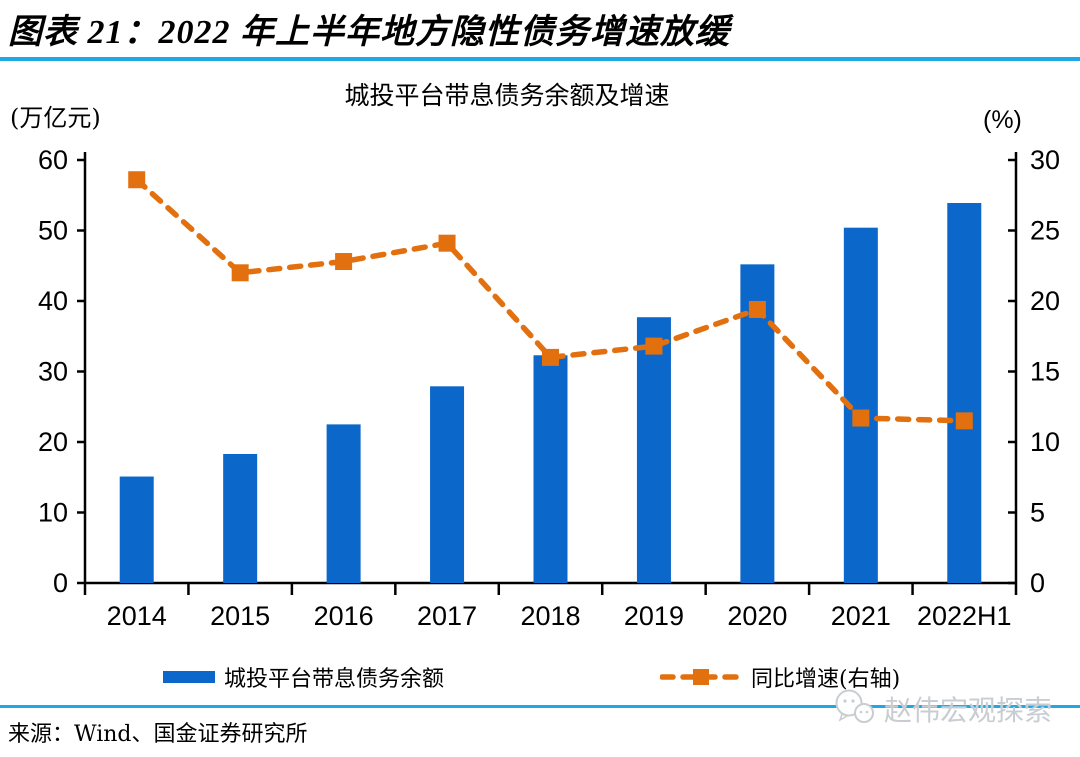  Describe the element at coordinates (826, 679) in the screenshot. I see `line-series-label: 同比增速(右轴)` at that location.